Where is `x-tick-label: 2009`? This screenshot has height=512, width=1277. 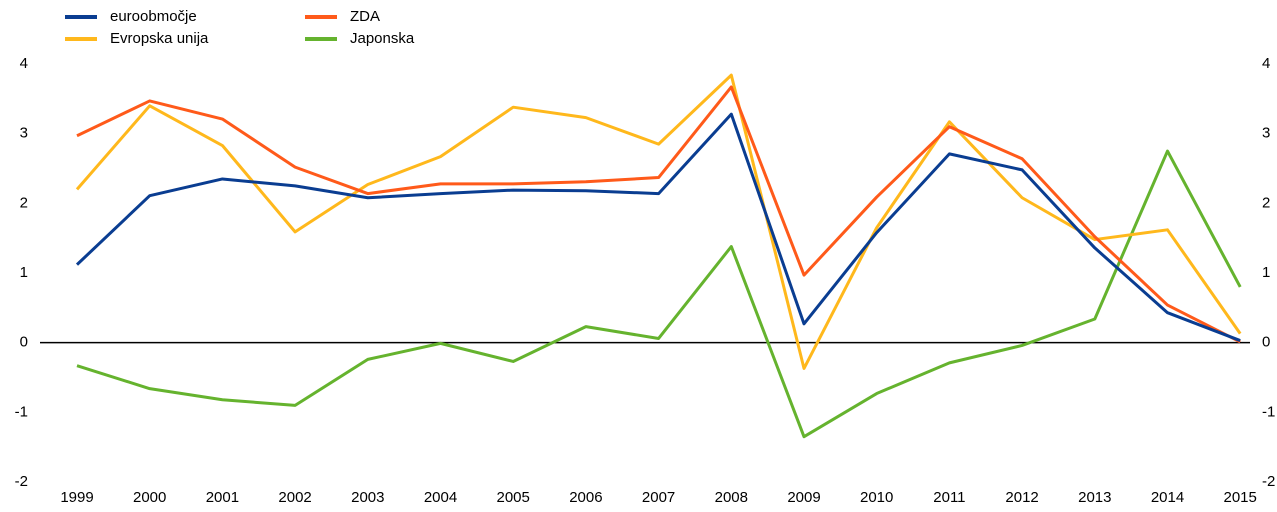
x-tick-label: 2009 is located at coordinates (803, 497).